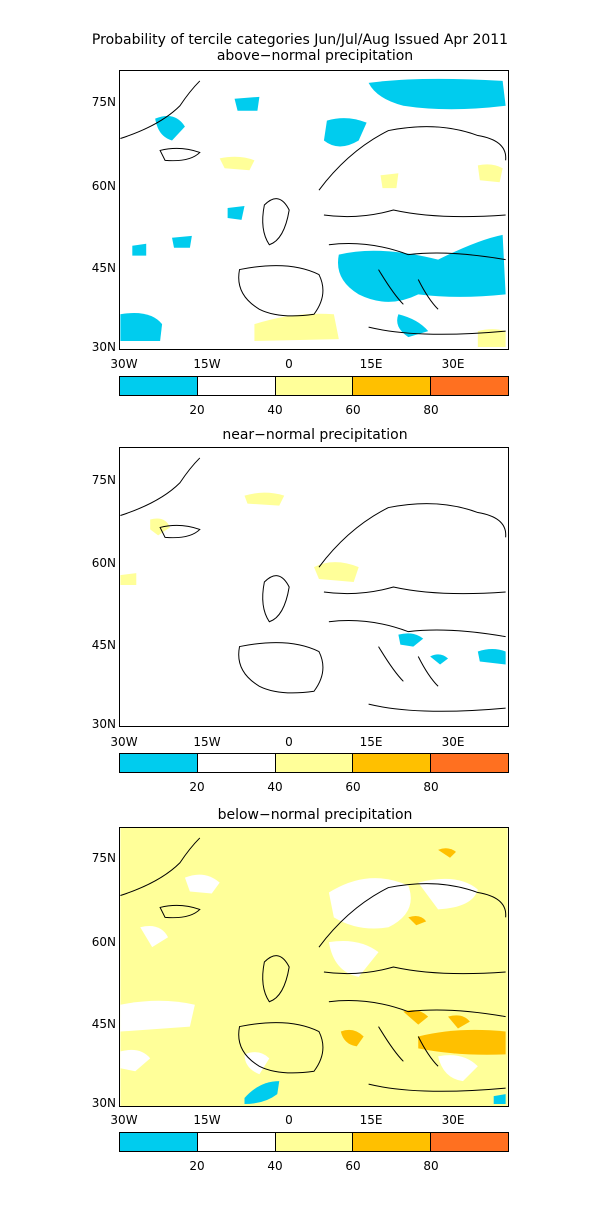  What do you see at coordinates (315, 56) in the screenshot?
I see `panel-subtitle: above−normal precipitation` at bounding box center [315, 56].